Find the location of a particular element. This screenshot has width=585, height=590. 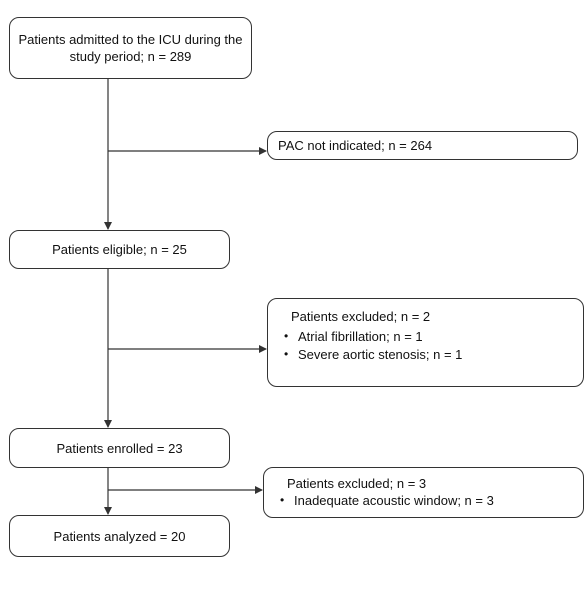

box-pac-not-indicated: PAC not indicated; n = 264 is located at coordinates (422, 145).